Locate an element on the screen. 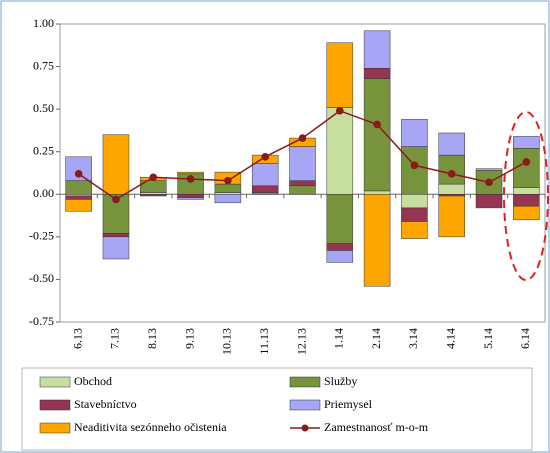 The image size is (550, 453). x-tick-label: 10.13 is located at coordinates (227, 341).